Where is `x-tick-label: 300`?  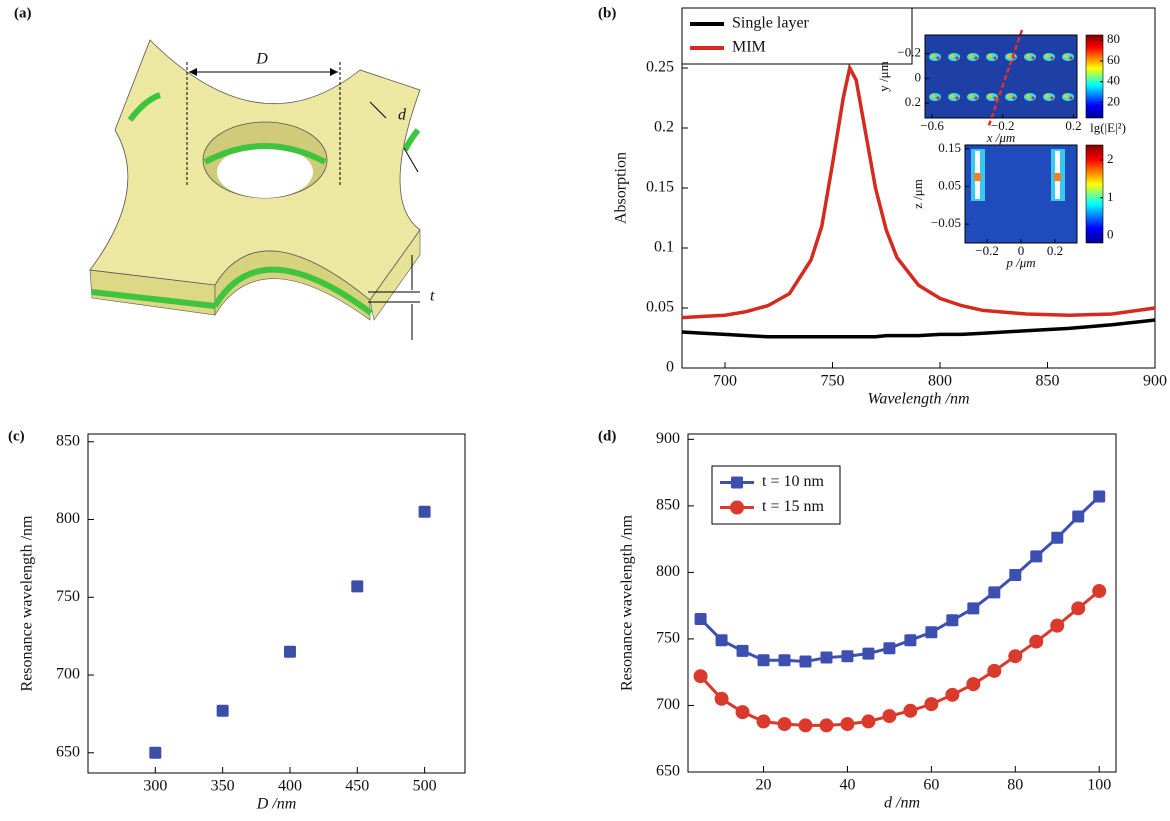
x-tick-label: 300 is located at coordinates (155, 786).